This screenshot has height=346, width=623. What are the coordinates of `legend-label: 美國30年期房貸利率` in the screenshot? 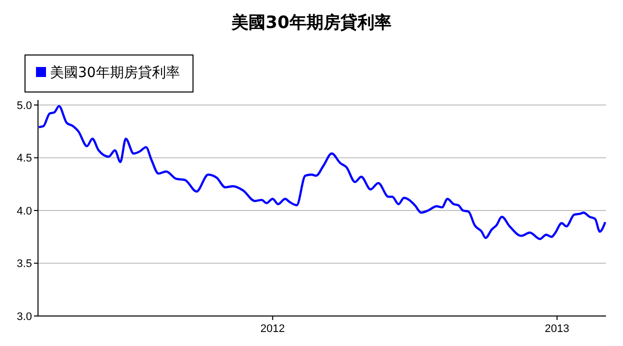 It's located at (115, 73).